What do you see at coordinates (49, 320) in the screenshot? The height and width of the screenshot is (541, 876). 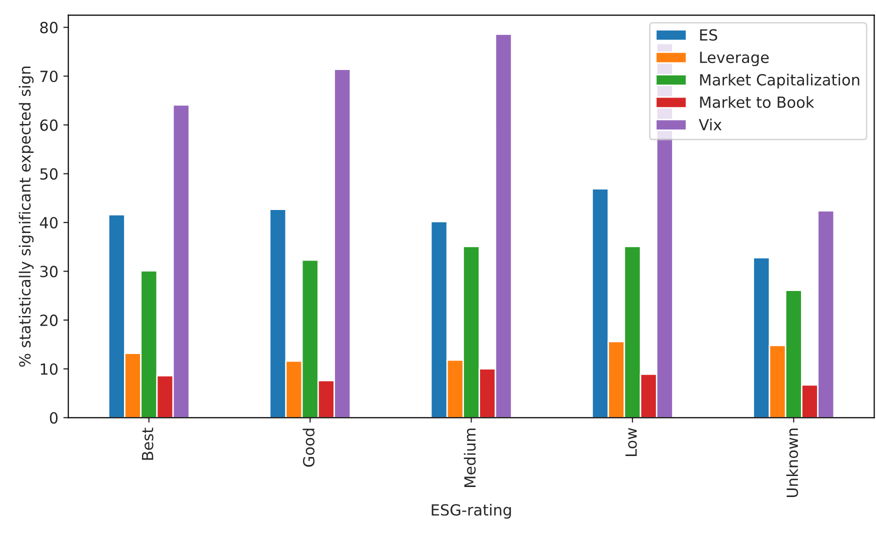 I see `y-tick-label: 20` at bounding box center [49, 320].